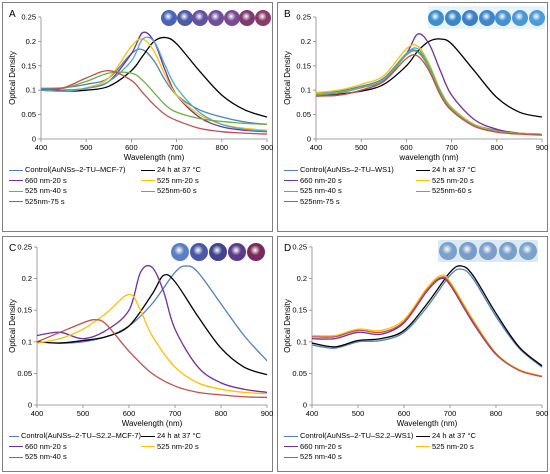  I want to click on y-tick-label: 0.1, so click(31, 90).